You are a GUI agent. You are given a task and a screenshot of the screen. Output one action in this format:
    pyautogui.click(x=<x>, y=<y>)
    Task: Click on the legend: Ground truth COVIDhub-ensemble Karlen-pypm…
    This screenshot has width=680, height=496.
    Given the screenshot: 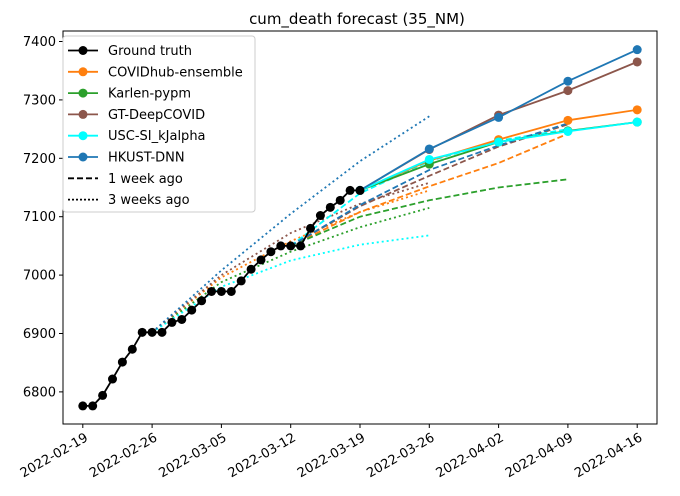 What is the action you would take?
    pyautogui.click(x=159, y=124)
    